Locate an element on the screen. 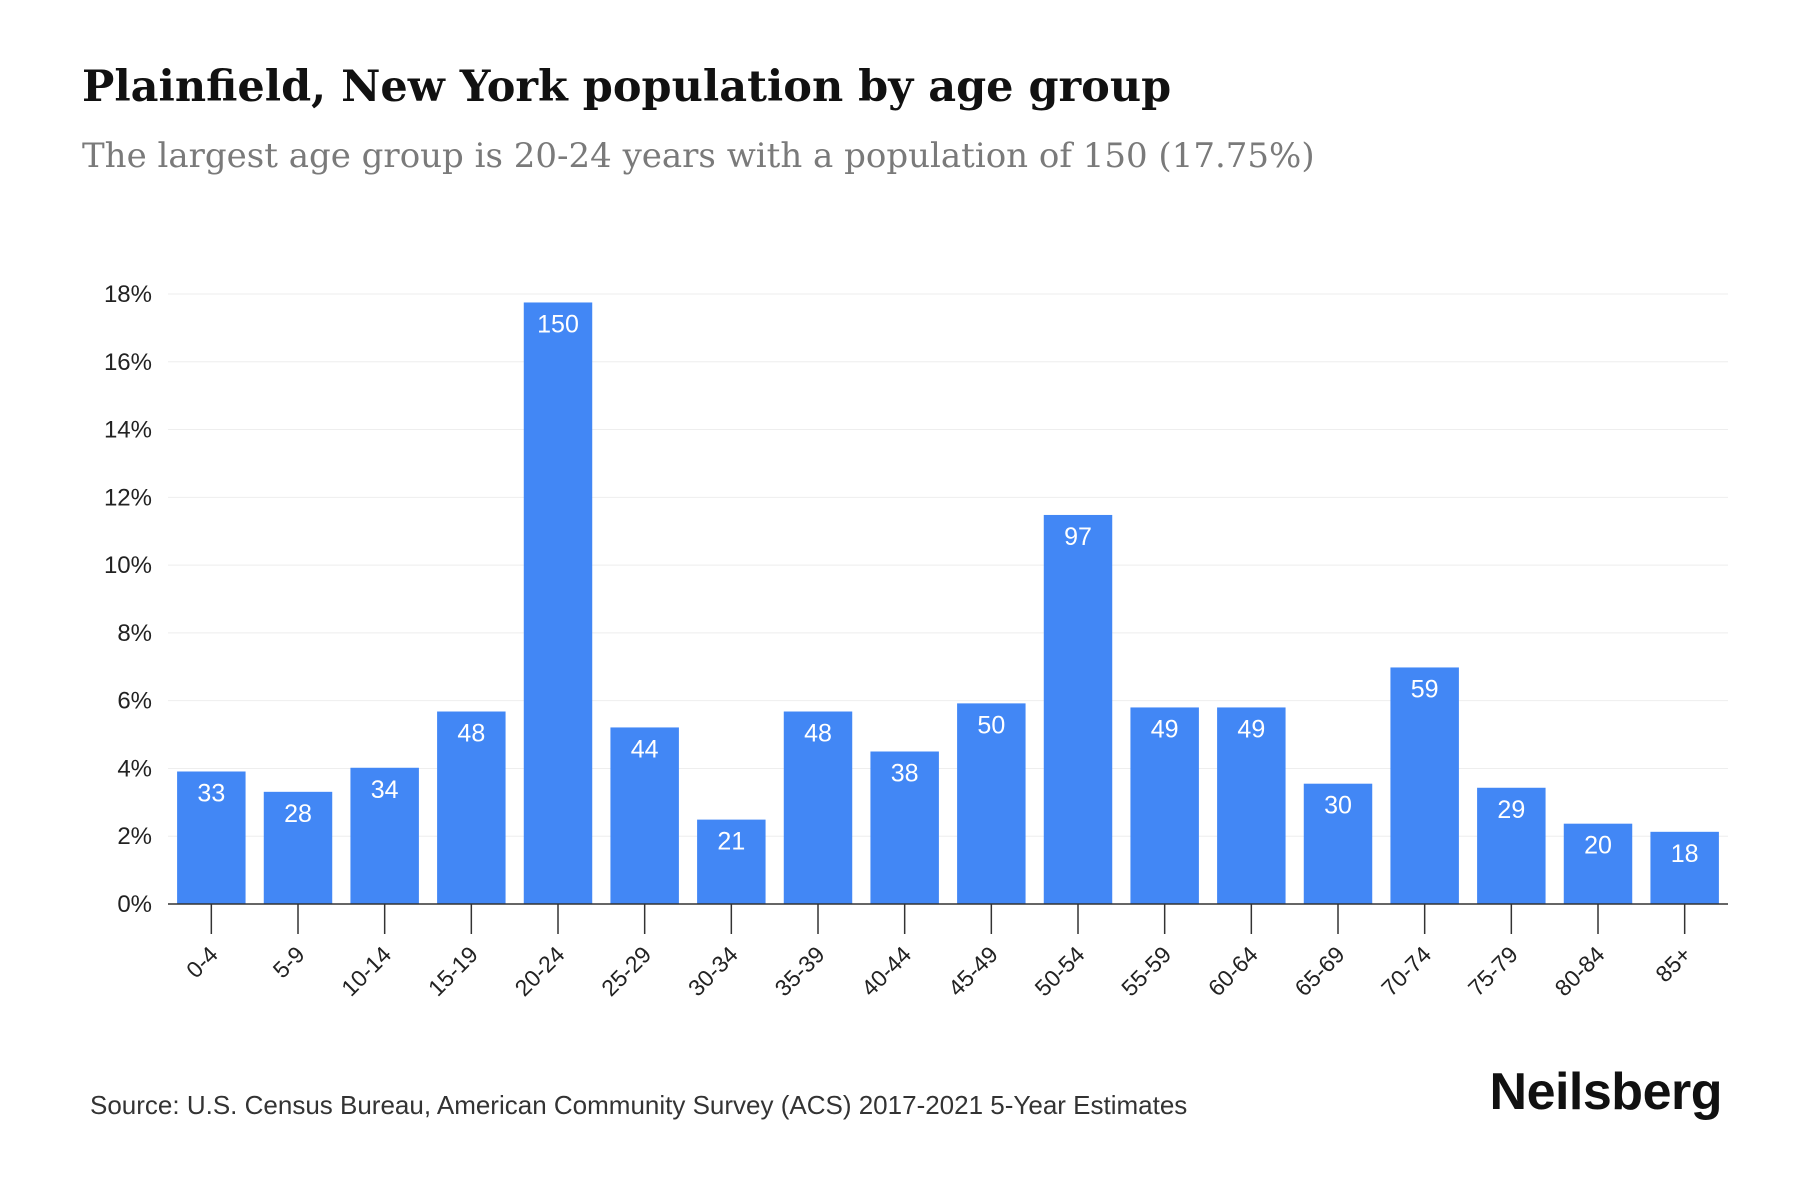 This screenshot has width=1800, height=1200. x-axis is located at coordinates (948, 918).